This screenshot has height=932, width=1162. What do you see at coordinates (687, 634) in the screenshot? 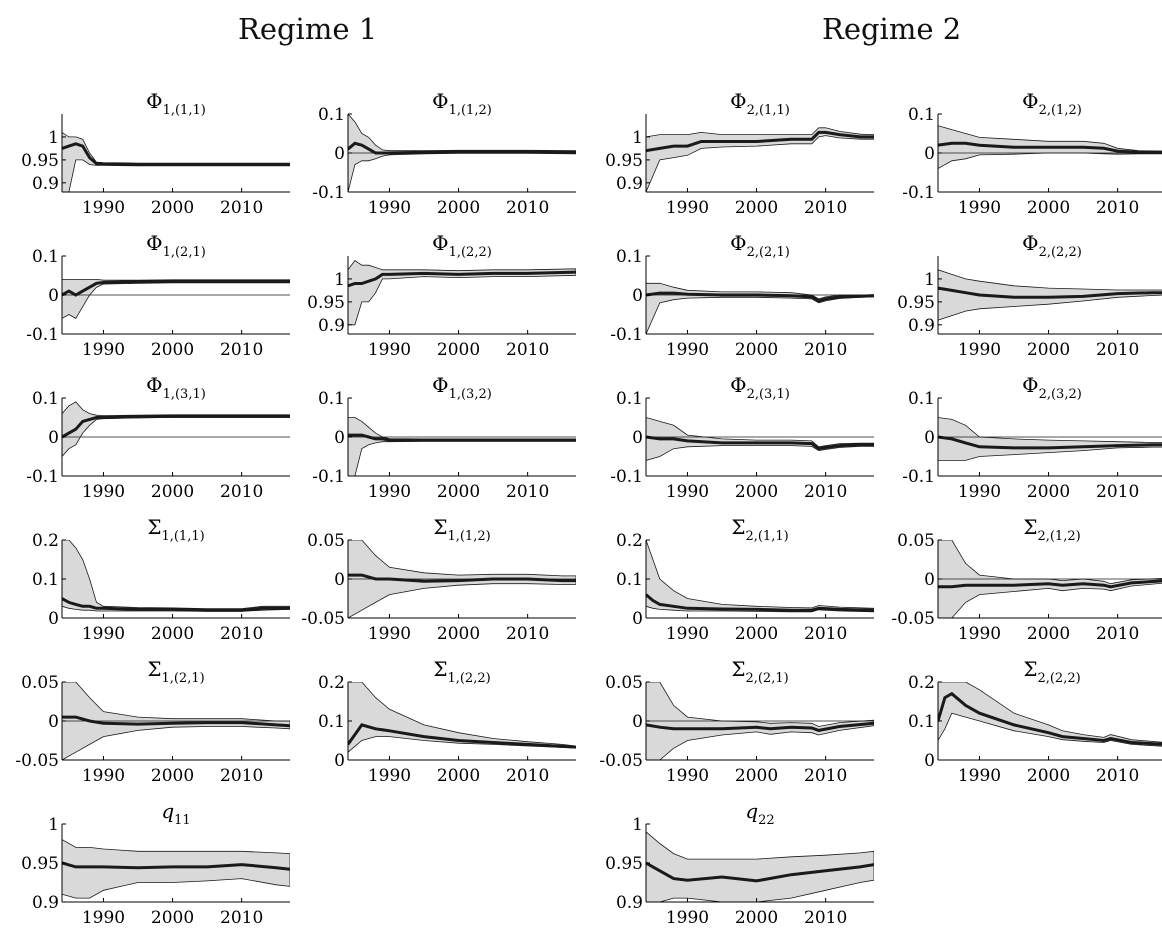
I see `x-tick-label-14-0: 1990` at bounding box center [687, 634].